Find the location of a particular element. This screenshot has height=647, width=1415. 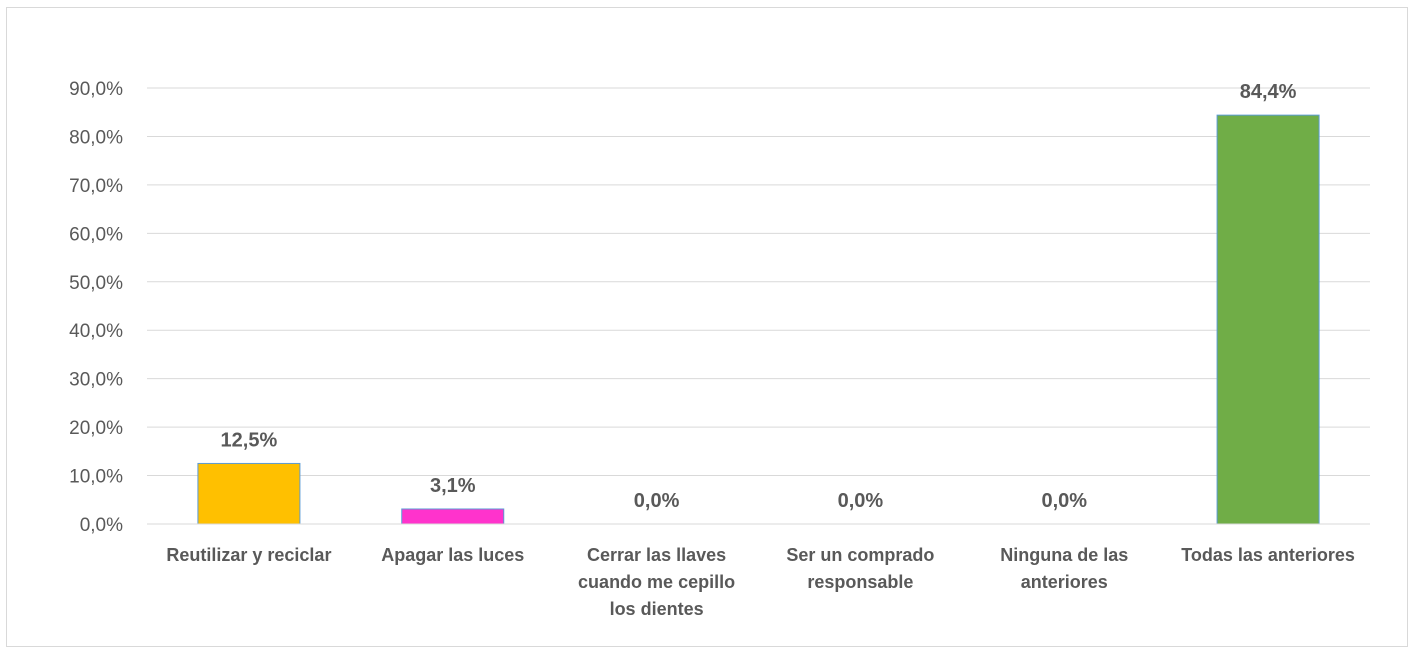

category-label-line: Apagar las luces is located at coordinates (452, 555).